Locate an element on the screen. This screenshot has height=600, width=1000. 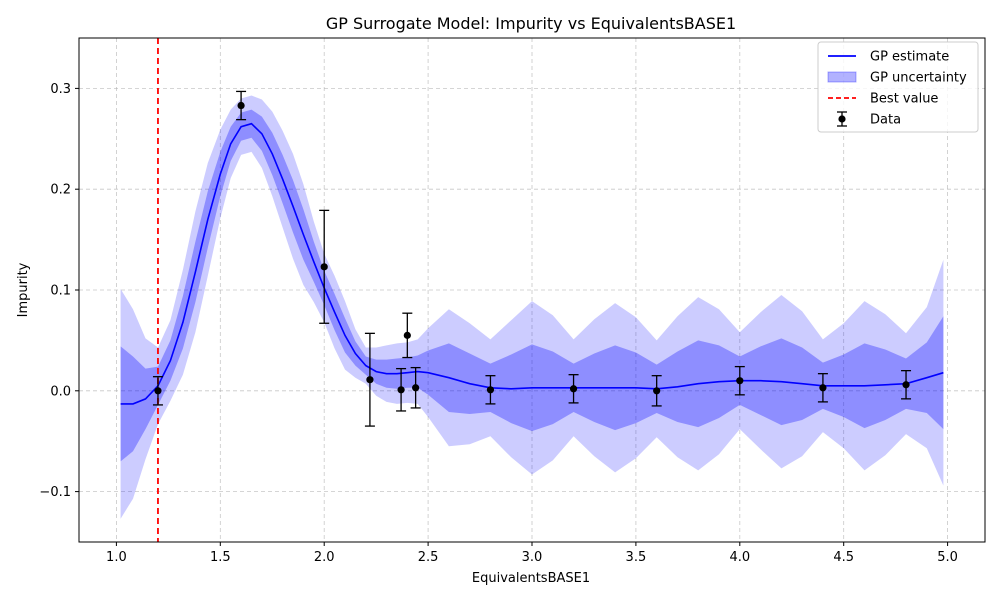
legend-label: GP uncertainty is located at coordinates (918, 78).